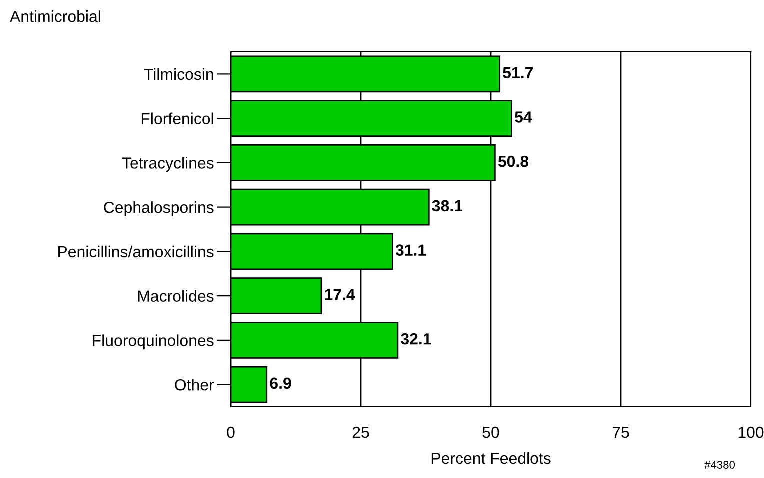  I want to click on y-tick-label: Tetracyclines, so click(168, 164).